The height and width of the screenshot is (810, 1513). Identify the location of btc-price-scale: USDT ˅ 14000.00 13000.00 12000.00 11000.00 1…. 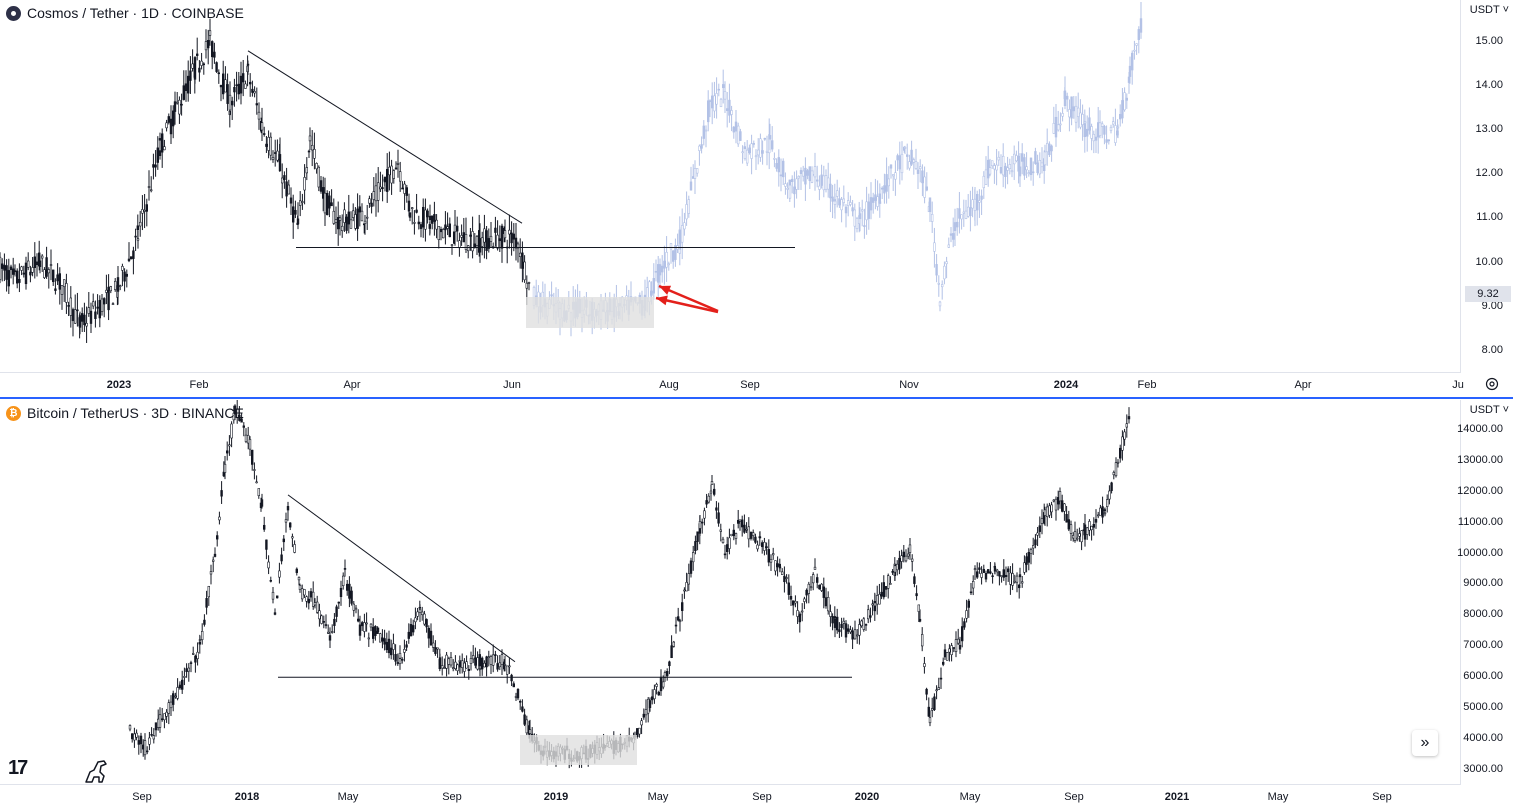
(1485, 592).